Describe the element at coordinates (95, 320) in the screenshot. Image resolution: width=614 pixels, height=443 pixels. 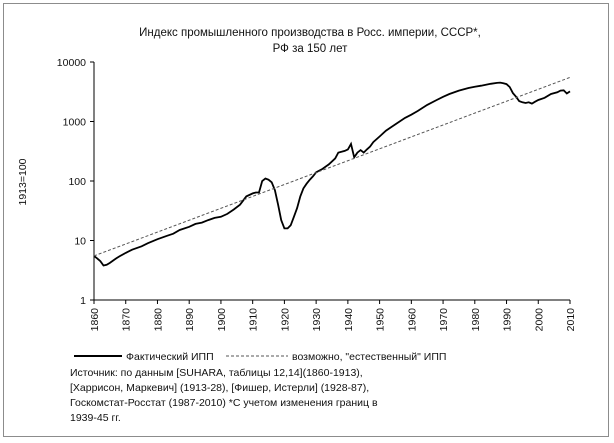
I see `x-tick-label: 1860` at that location.